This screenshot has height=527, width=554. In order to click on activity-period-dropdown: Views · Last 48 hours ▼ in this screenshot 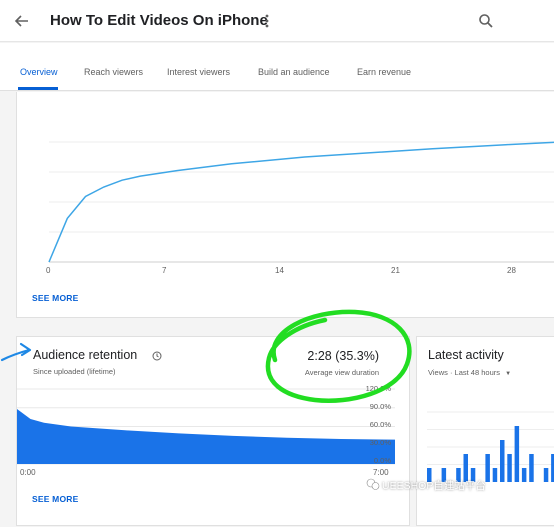, I will do `click(469, 372)`.